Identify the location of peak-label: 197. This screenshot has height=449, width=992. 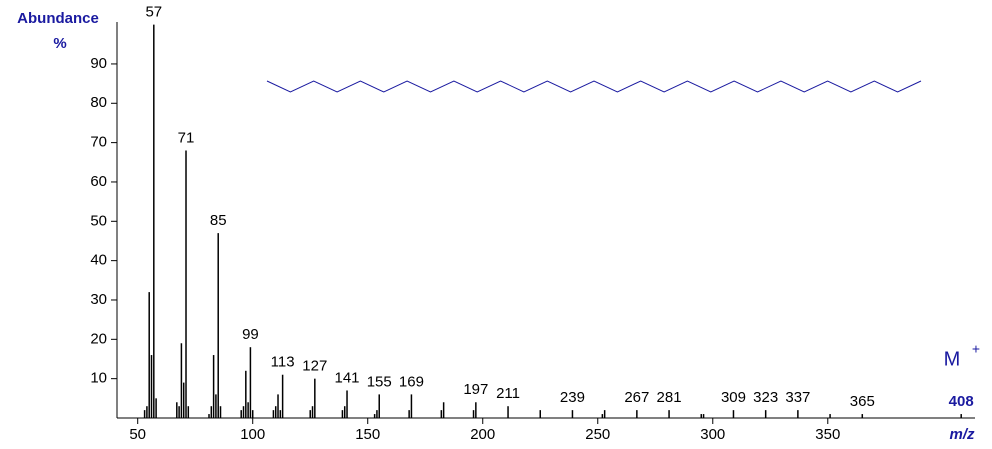
(475, 389).